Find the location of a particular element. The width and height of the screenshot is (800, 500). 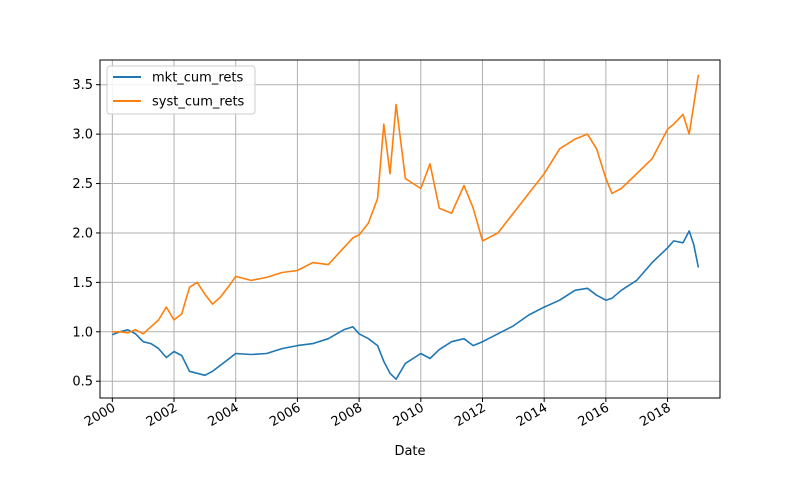

y-tick-label: 0.5 is located at coordinates (82, 382).